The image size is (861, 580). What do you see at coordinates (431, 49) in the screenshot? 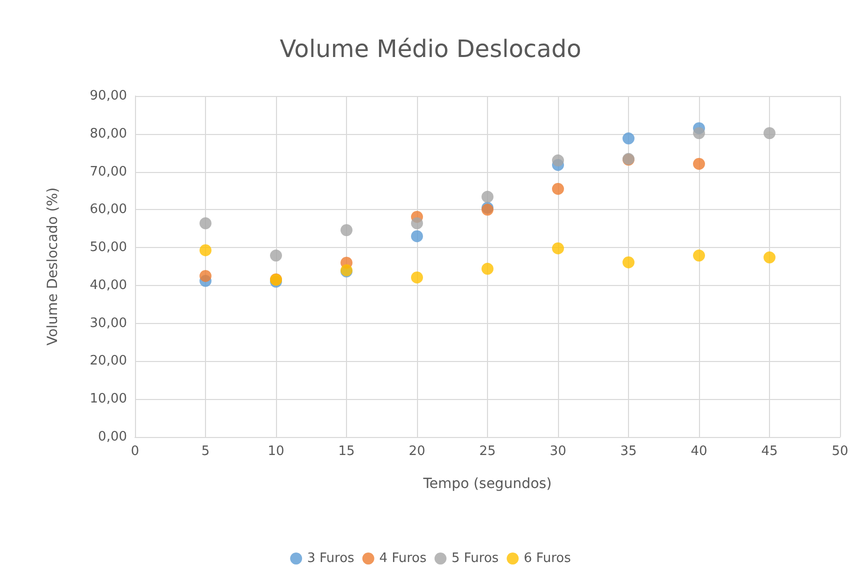
I see `chart-title: Volume Médio Deslocado` at bounding box center [431, 49].